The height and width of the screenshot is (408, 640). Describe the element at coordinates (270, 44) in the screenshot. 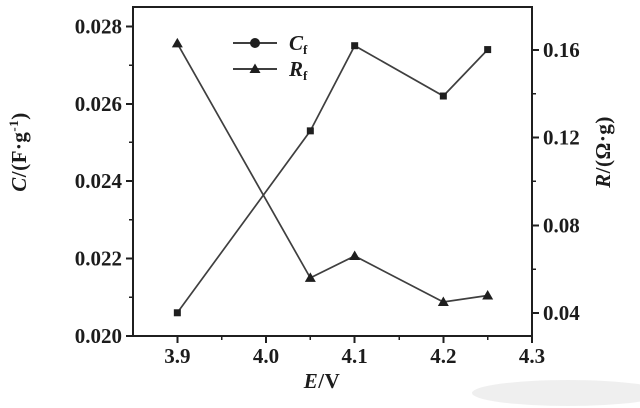

I see `legend-item-Cf: Cf` at that location.